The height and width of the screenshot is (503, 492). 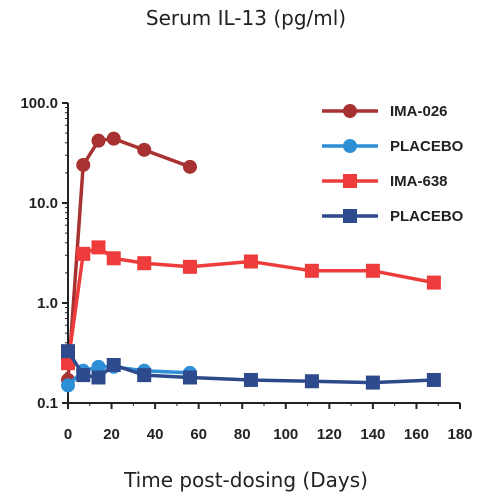 What do you see at coordinates (419, 111) in the screenshot?
I see `legend-label: IMA-026` at bounding box center [419, 111].